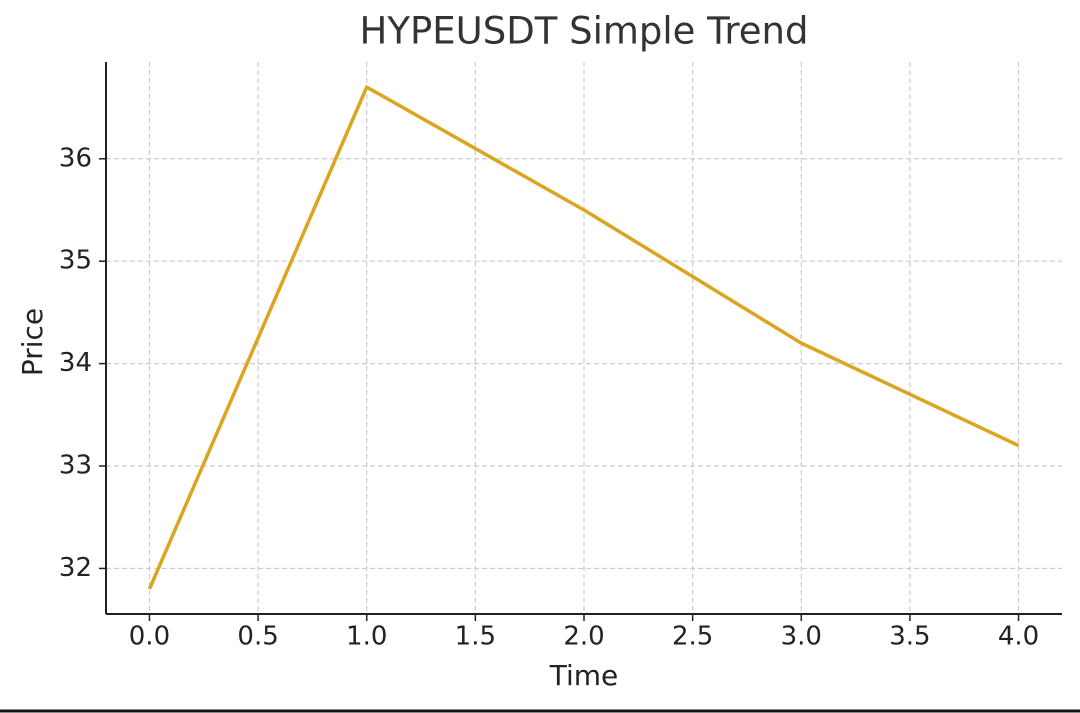 Image resolution: width=1080 pixels, height=713 pixels. Describe the element at coordinates (257, 637) in the screenshot. I see `x-tick-label: 0.5` at that location.